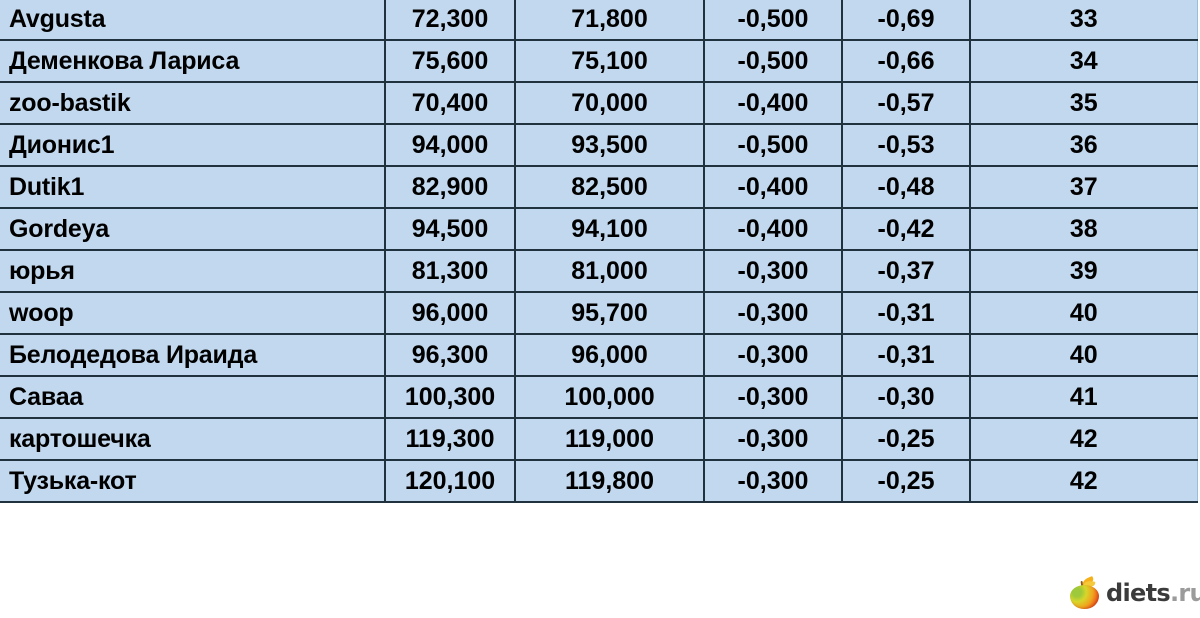 The image size is (1200, 618). Describe the element at coordinates (906, 103) in the screenshot. I see `cell-percent: -0,57` at that location.